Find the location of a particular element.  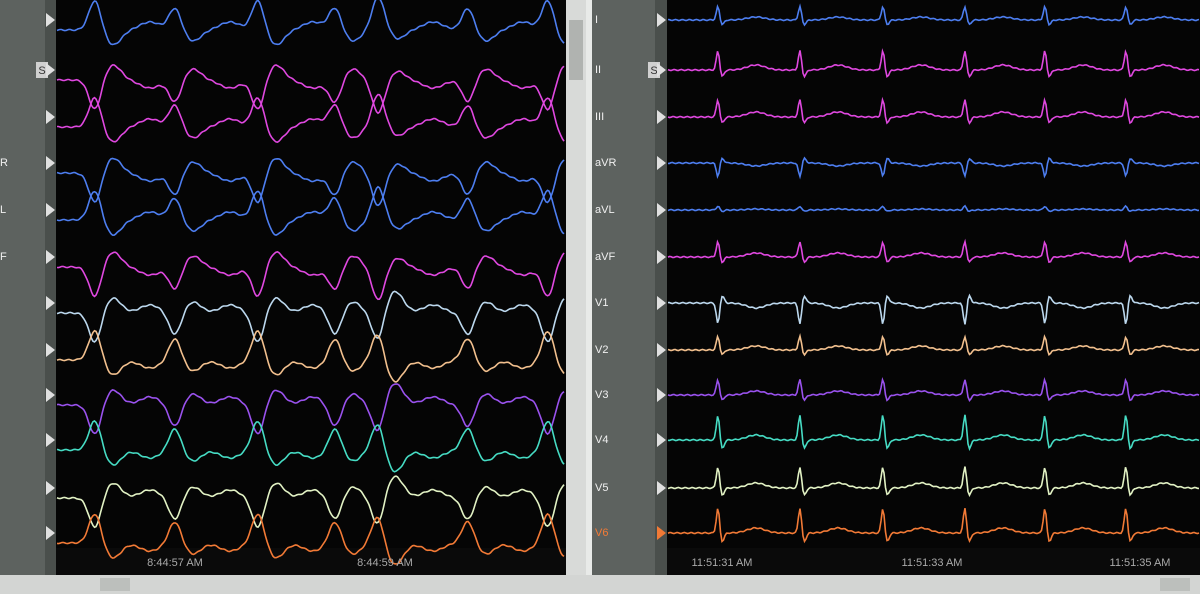

divider is located at coordinates (589, 297).